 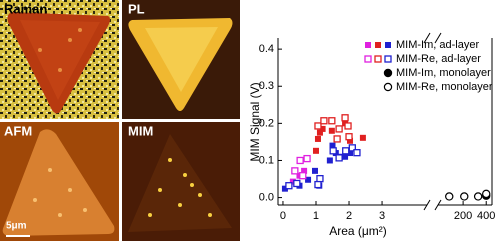 What do you see at coordinates (181, 59) in the screenshot?
I see `pl-image: PL` at bounding box center [181, 59].